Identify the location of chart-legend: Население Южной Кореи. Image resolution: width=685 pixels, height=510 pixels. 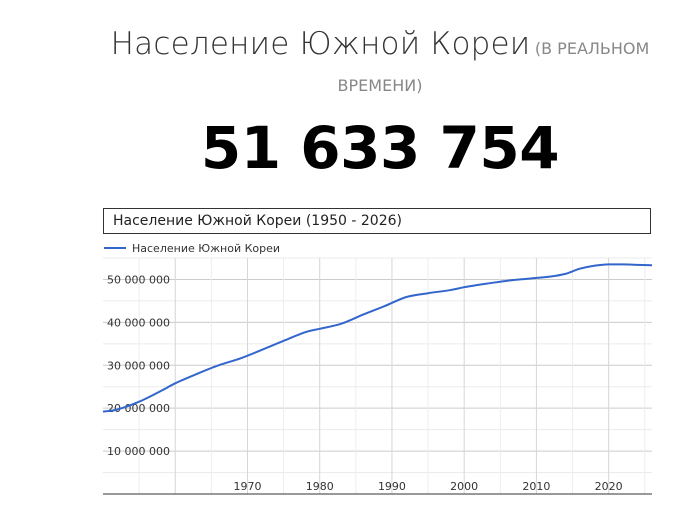
(192, 248).